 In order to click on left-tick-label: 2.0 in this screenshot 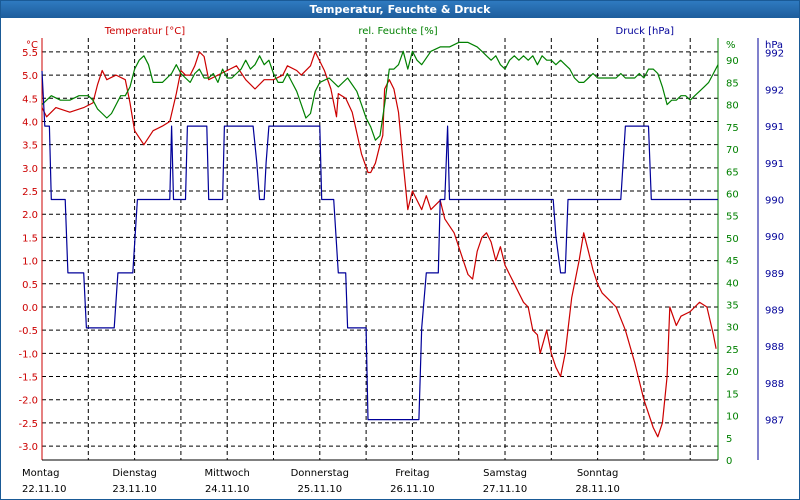, I will do `click(30, 215)`.